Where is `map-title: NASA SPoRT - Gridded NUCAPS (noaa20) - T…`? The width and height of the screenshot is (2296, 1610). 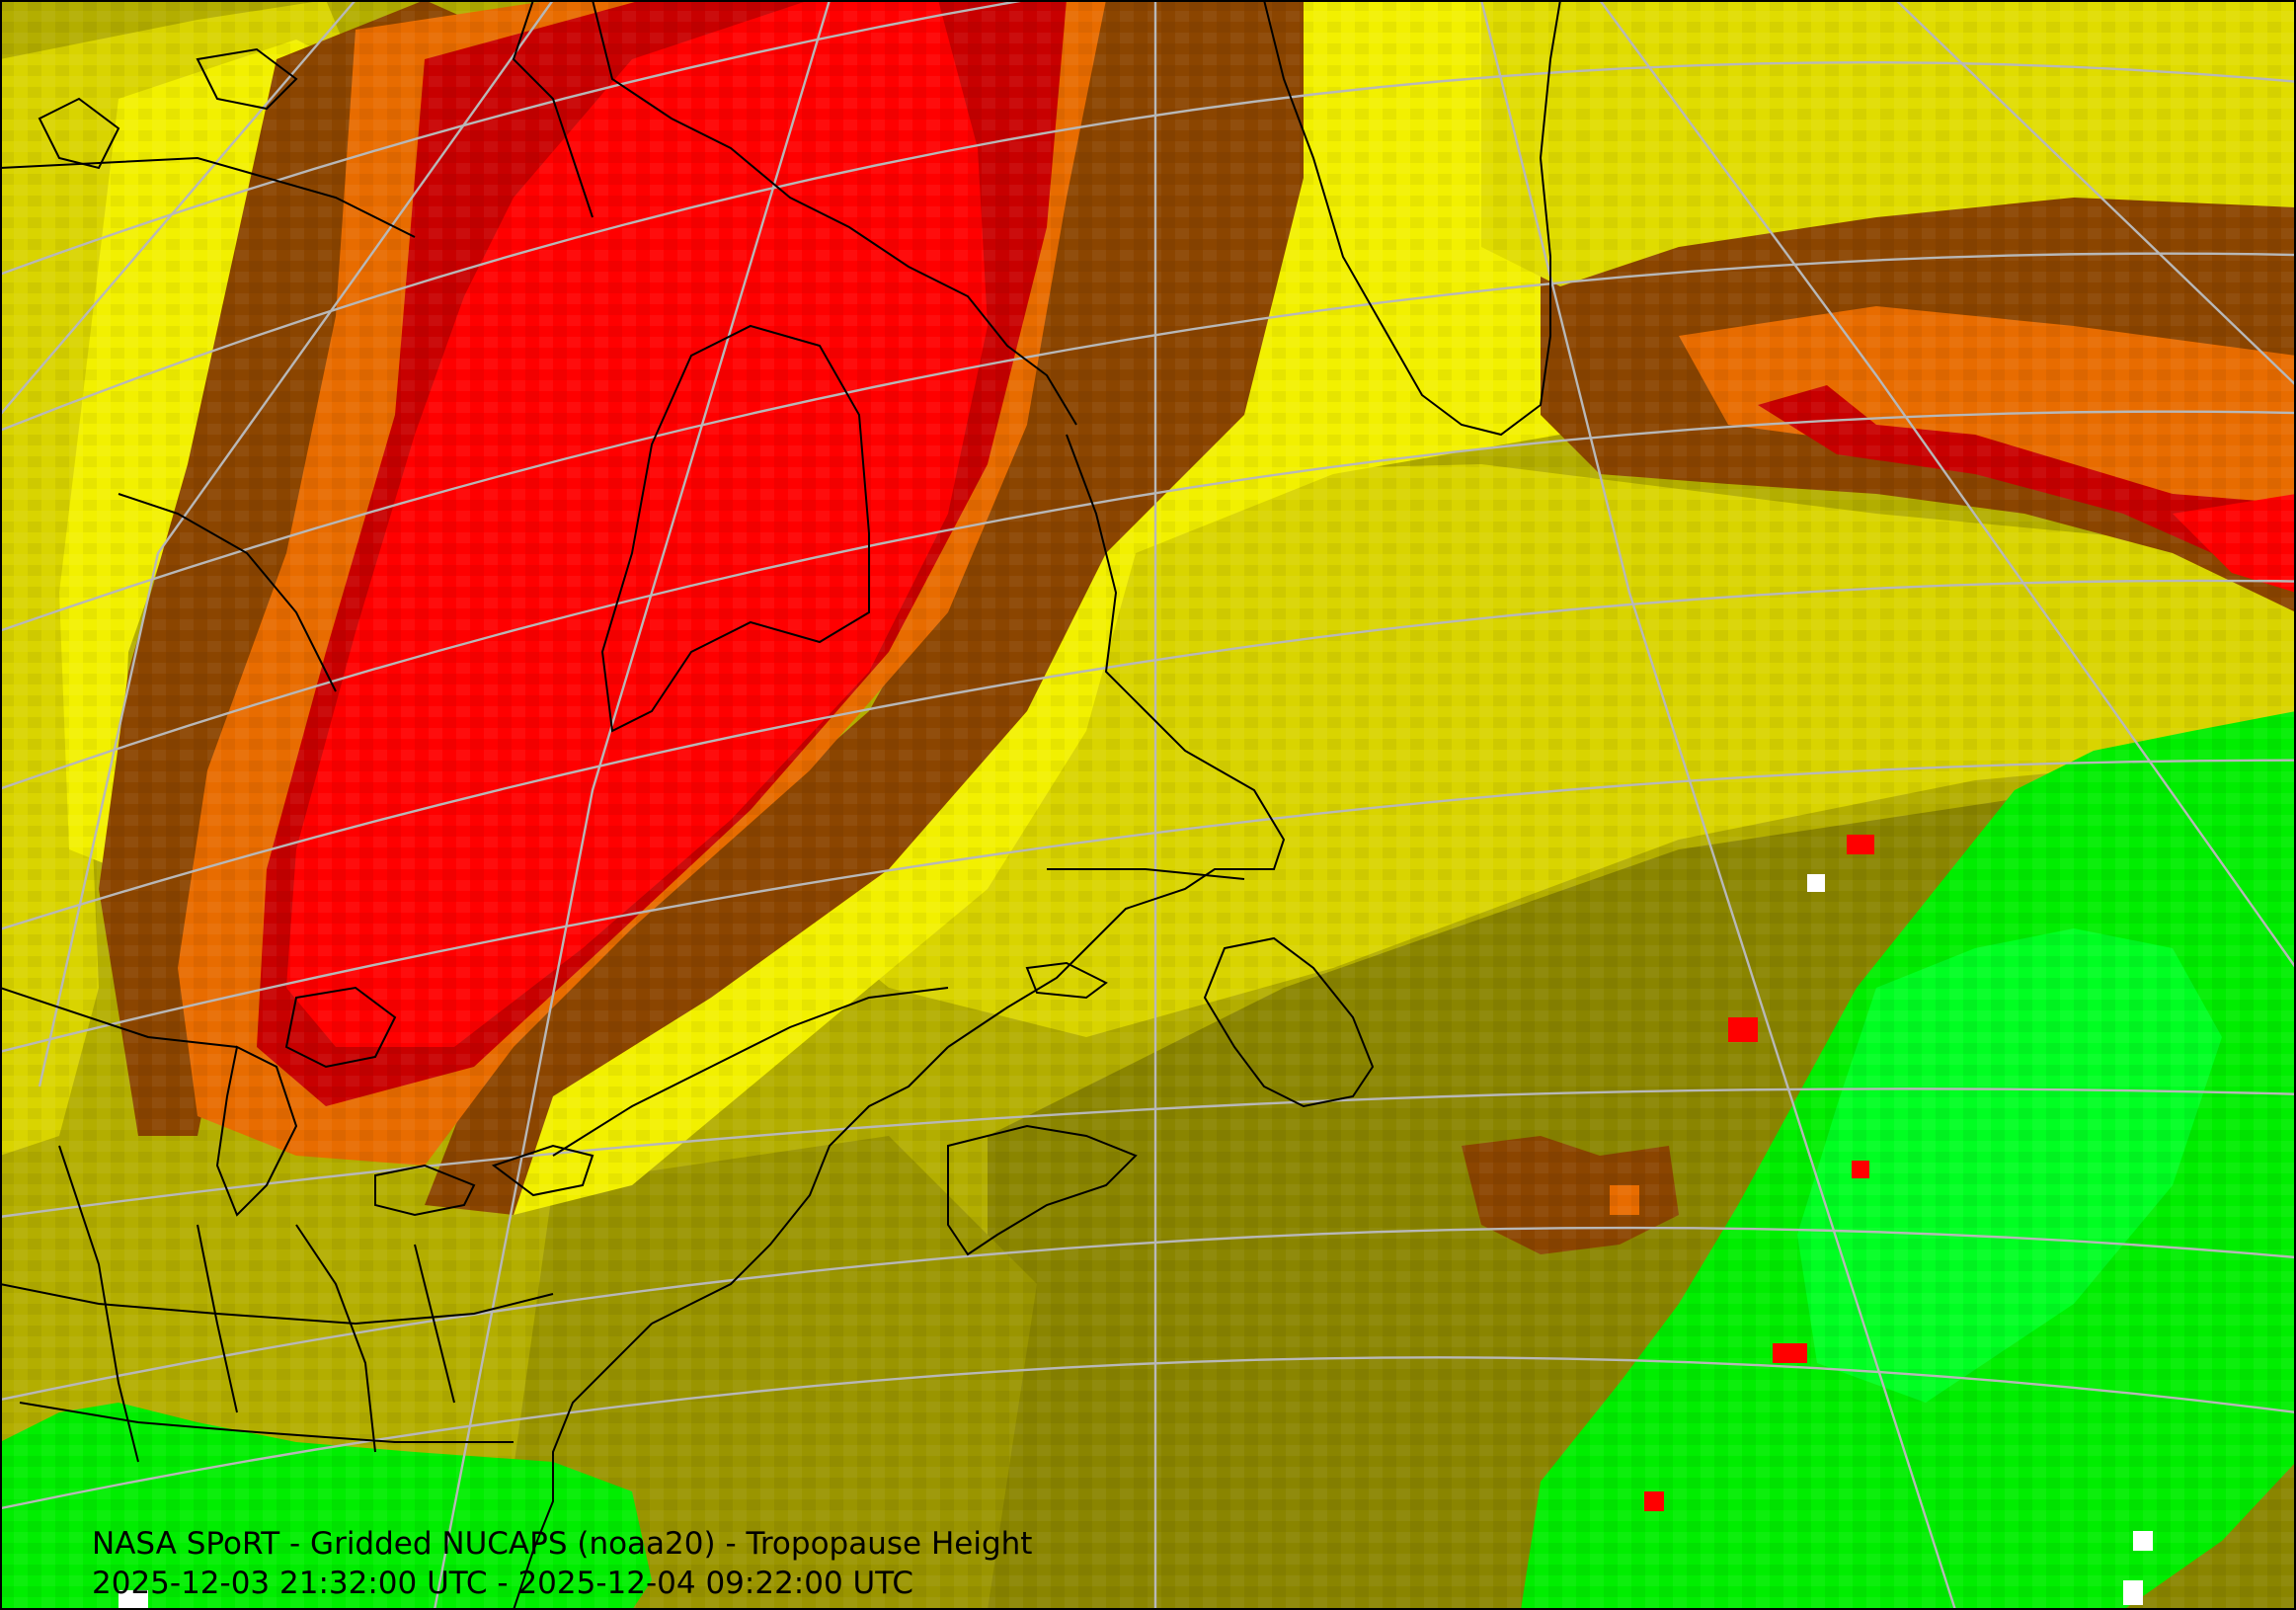
map-title: NASA SPoRT - Gridded NUCAPS (noaa20) - T… is located at coordinates (563, 1544).